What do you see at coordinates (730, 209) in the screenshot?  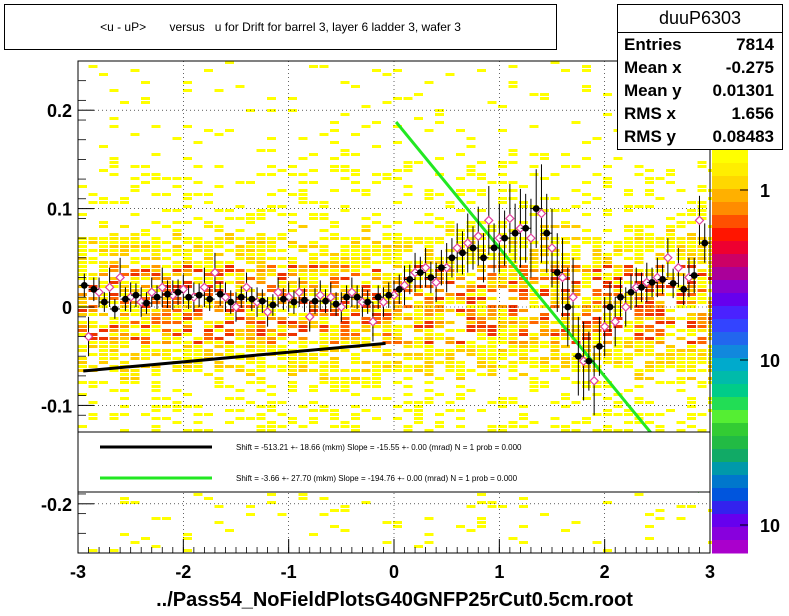 I see `colorbar-cell` at bounding box center [730, 209].